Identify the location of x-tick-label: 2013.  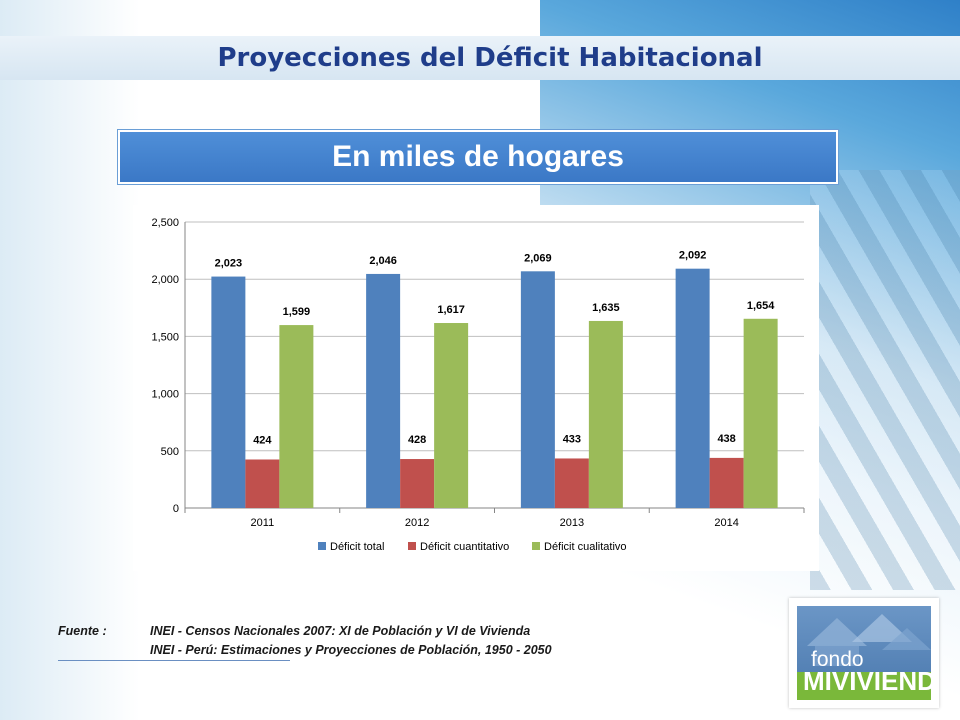
(572, 523).